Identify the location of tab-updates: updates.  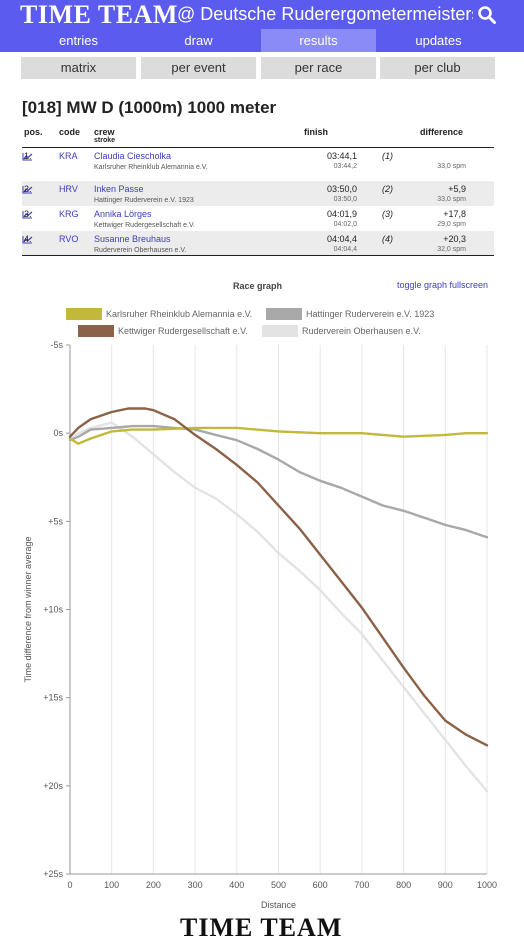
(438, 40).